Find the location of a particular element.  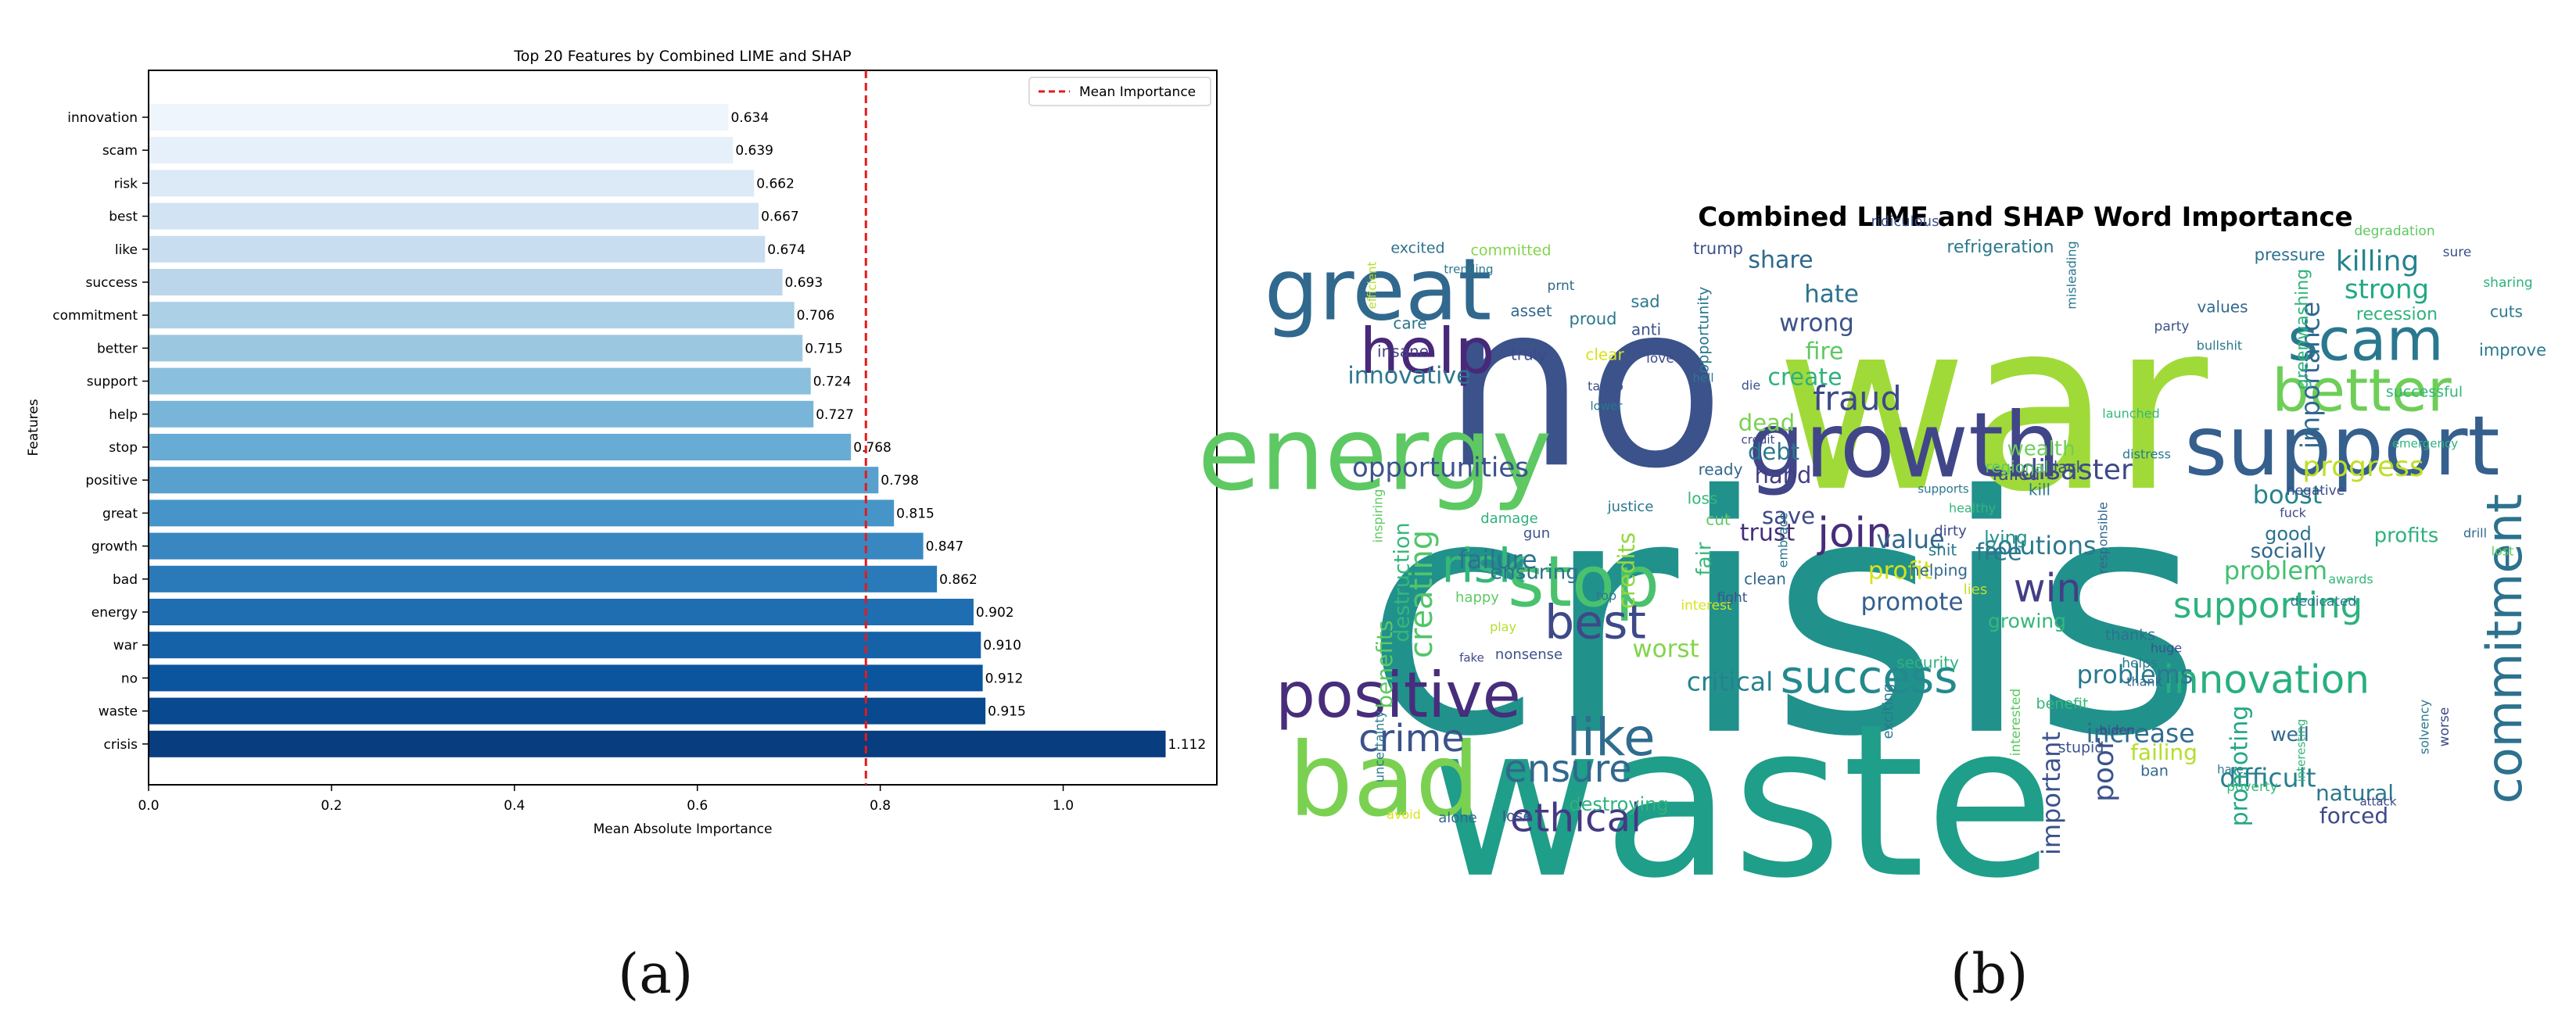

word-interesting: interesting is located at coordinates (2301, 751).